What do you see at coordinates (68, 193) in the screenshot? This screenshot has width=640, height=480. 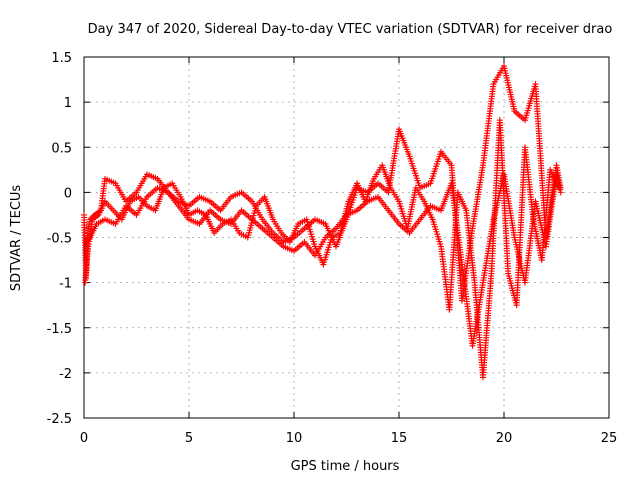 I see `y-tick-label: 0` at bounding box center [68, 193].